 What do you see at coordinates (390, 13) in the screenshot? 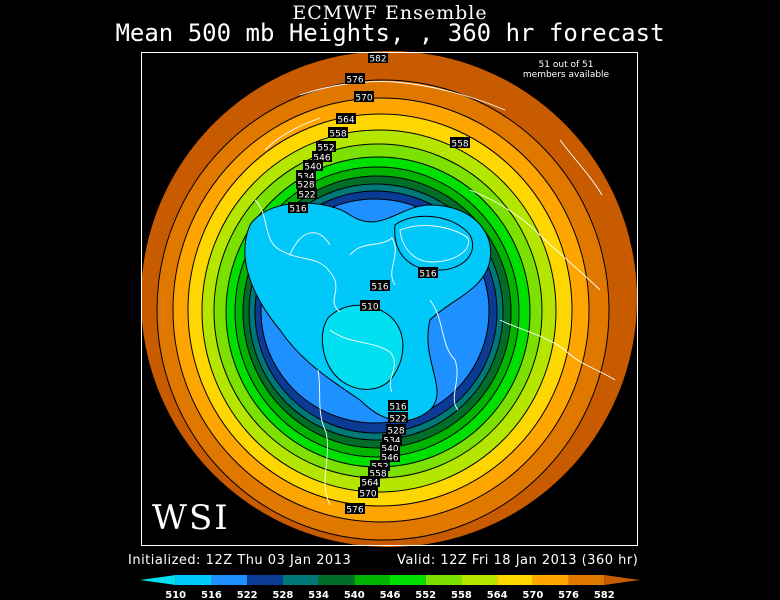
I see `page-title: ECMWF Ensemble` at bounding box center [390, 13].